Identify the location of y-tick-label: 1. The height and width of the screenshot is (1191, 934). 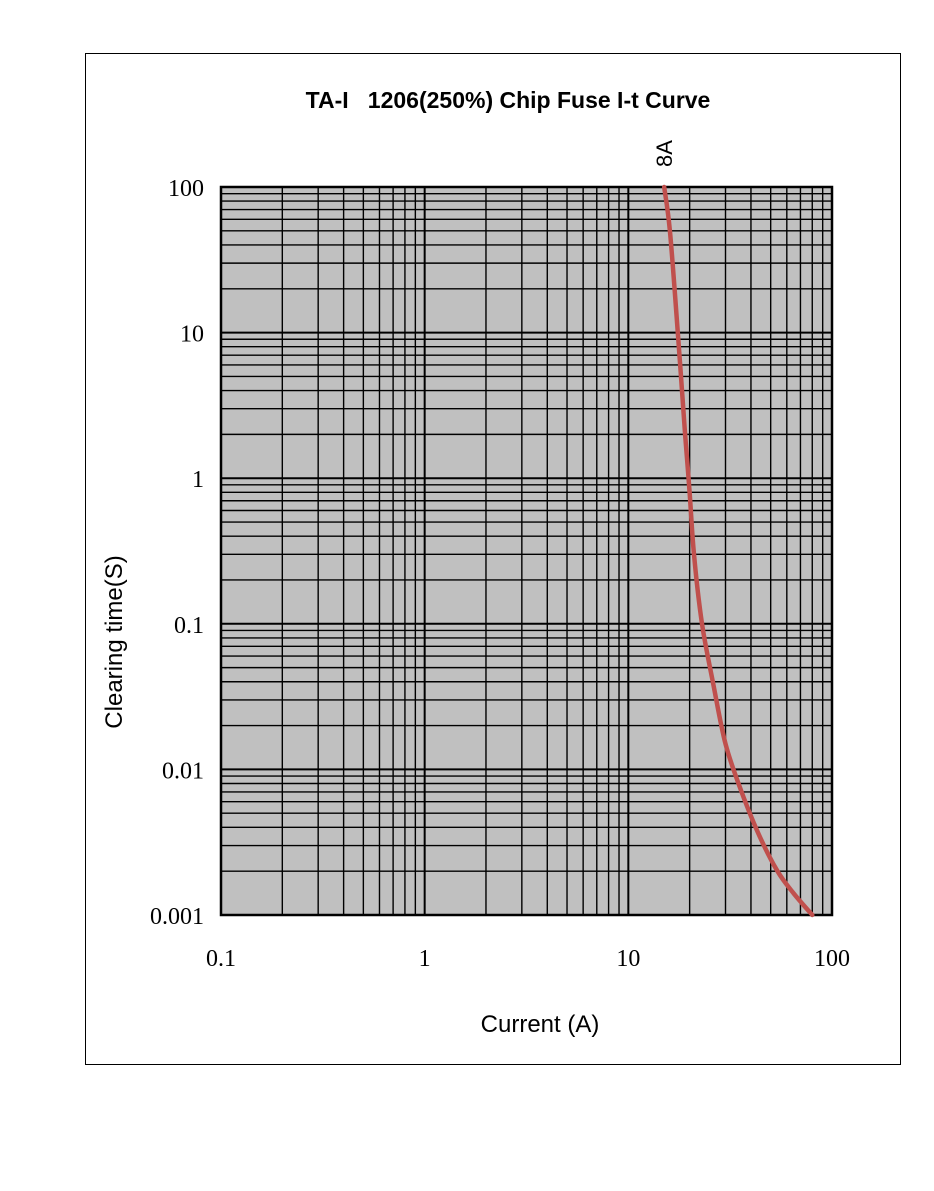
(198, 480).